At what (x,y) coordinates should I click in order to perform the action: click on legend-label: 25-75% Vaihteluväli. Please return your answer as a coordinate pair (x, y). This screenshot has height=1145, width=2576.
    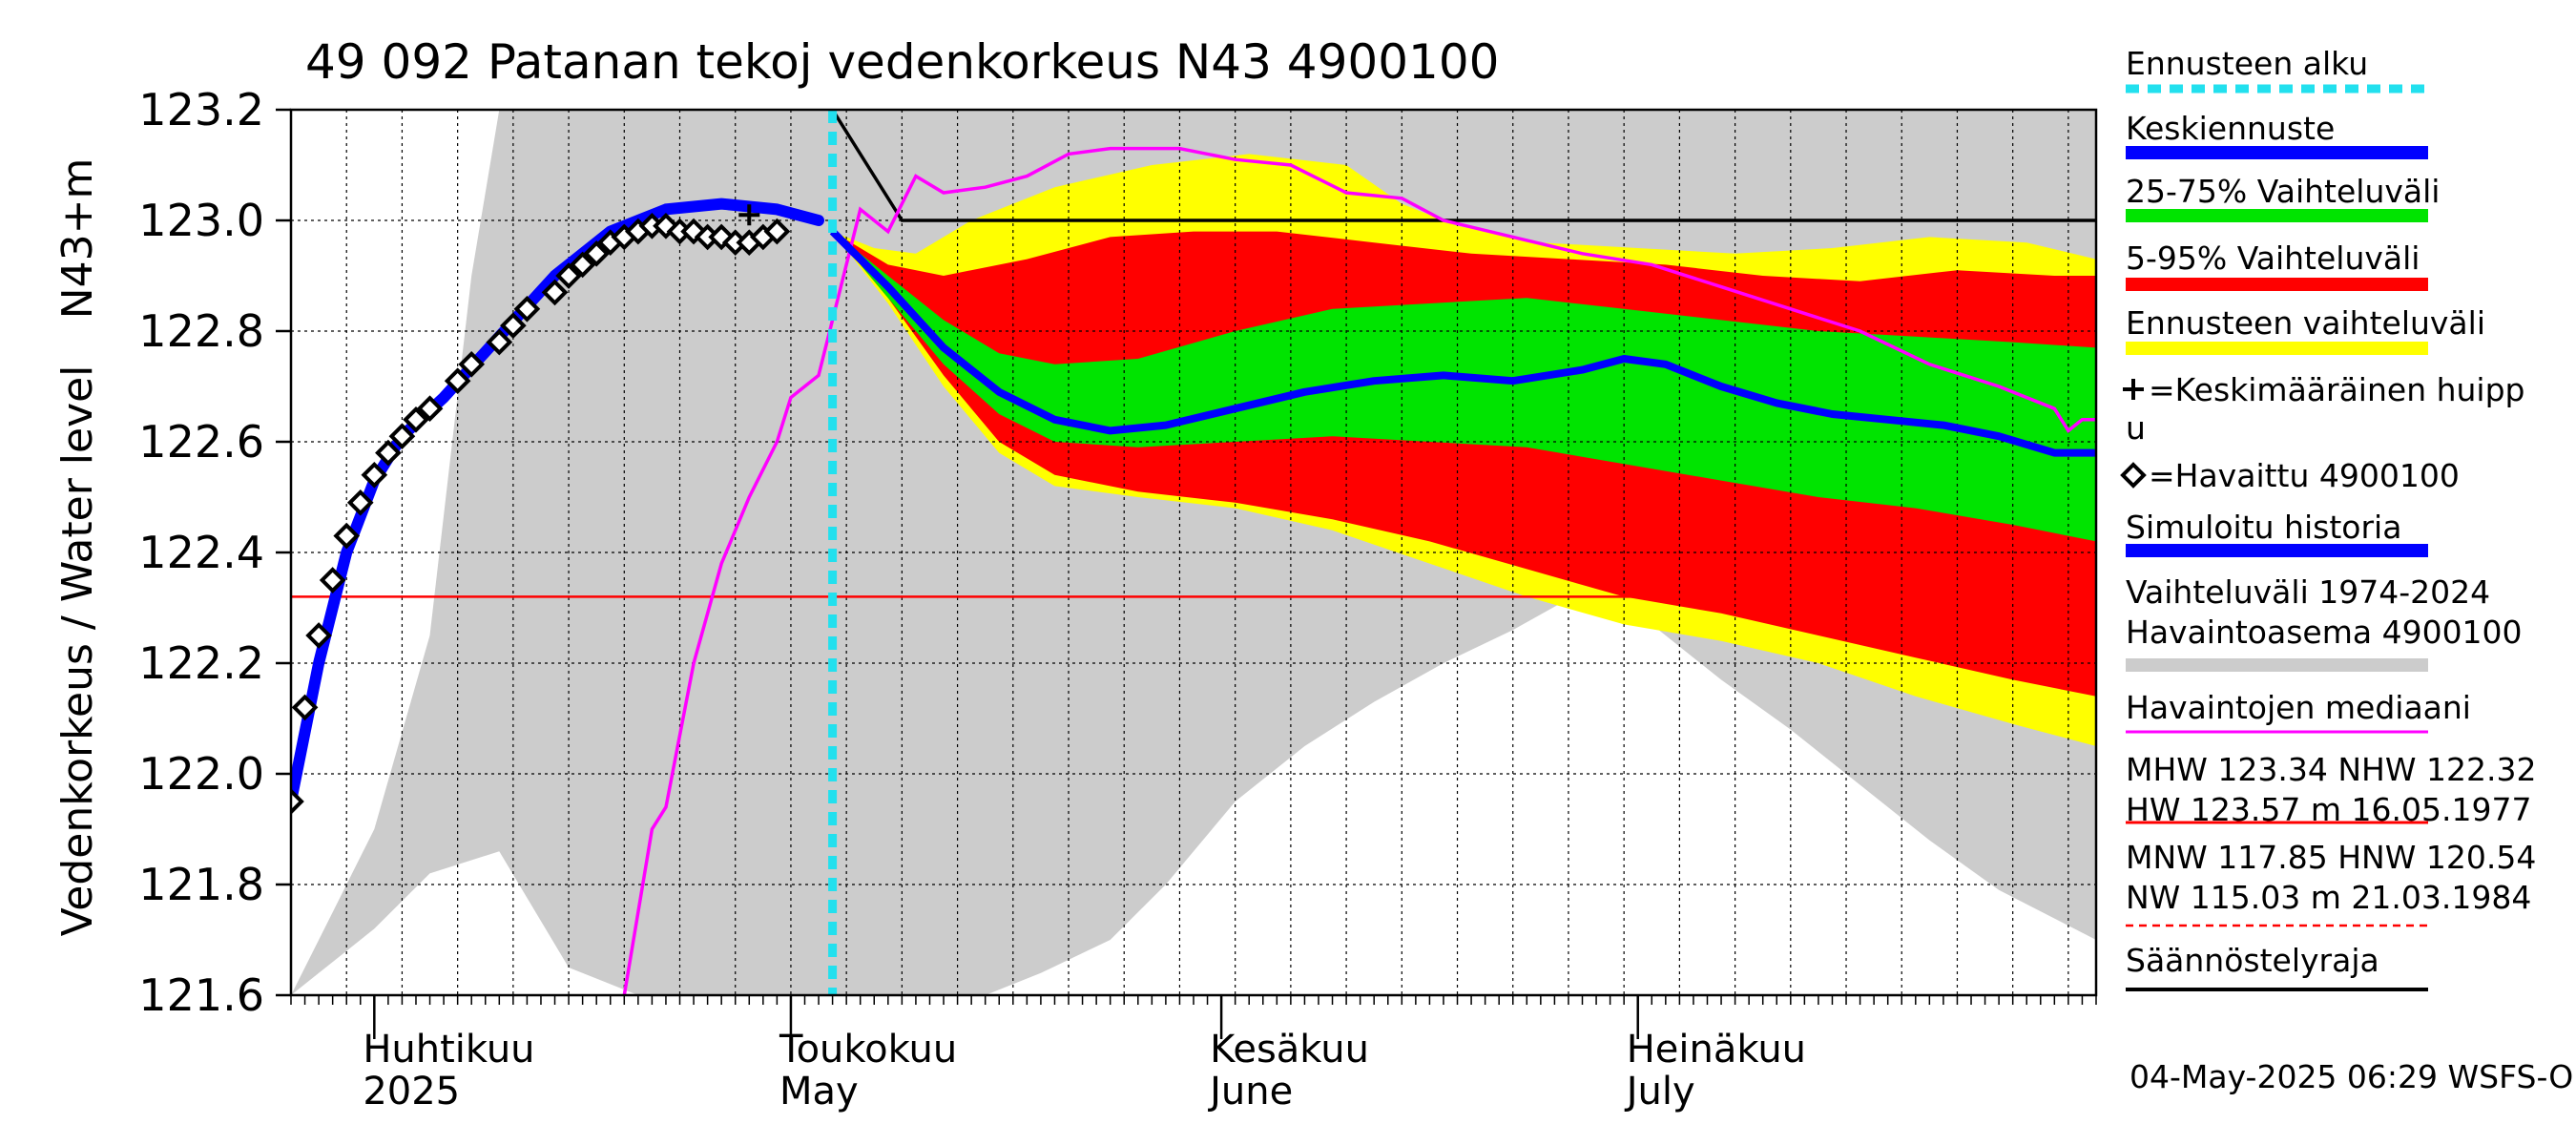
    Looking at the image, I should click on (2283, 192).